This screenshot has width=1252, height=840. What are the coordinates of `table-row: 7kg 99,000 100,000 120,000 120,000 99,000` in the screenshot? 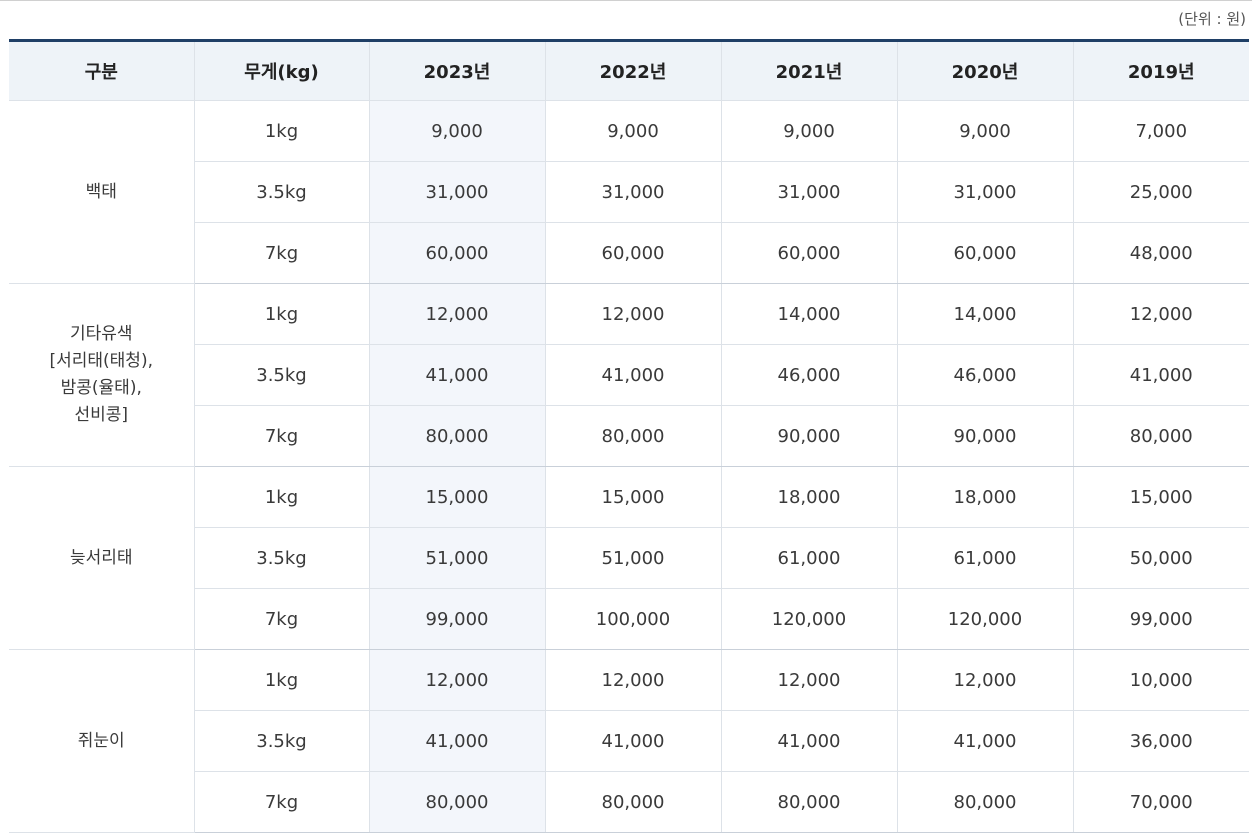 It's located at (629, 619).